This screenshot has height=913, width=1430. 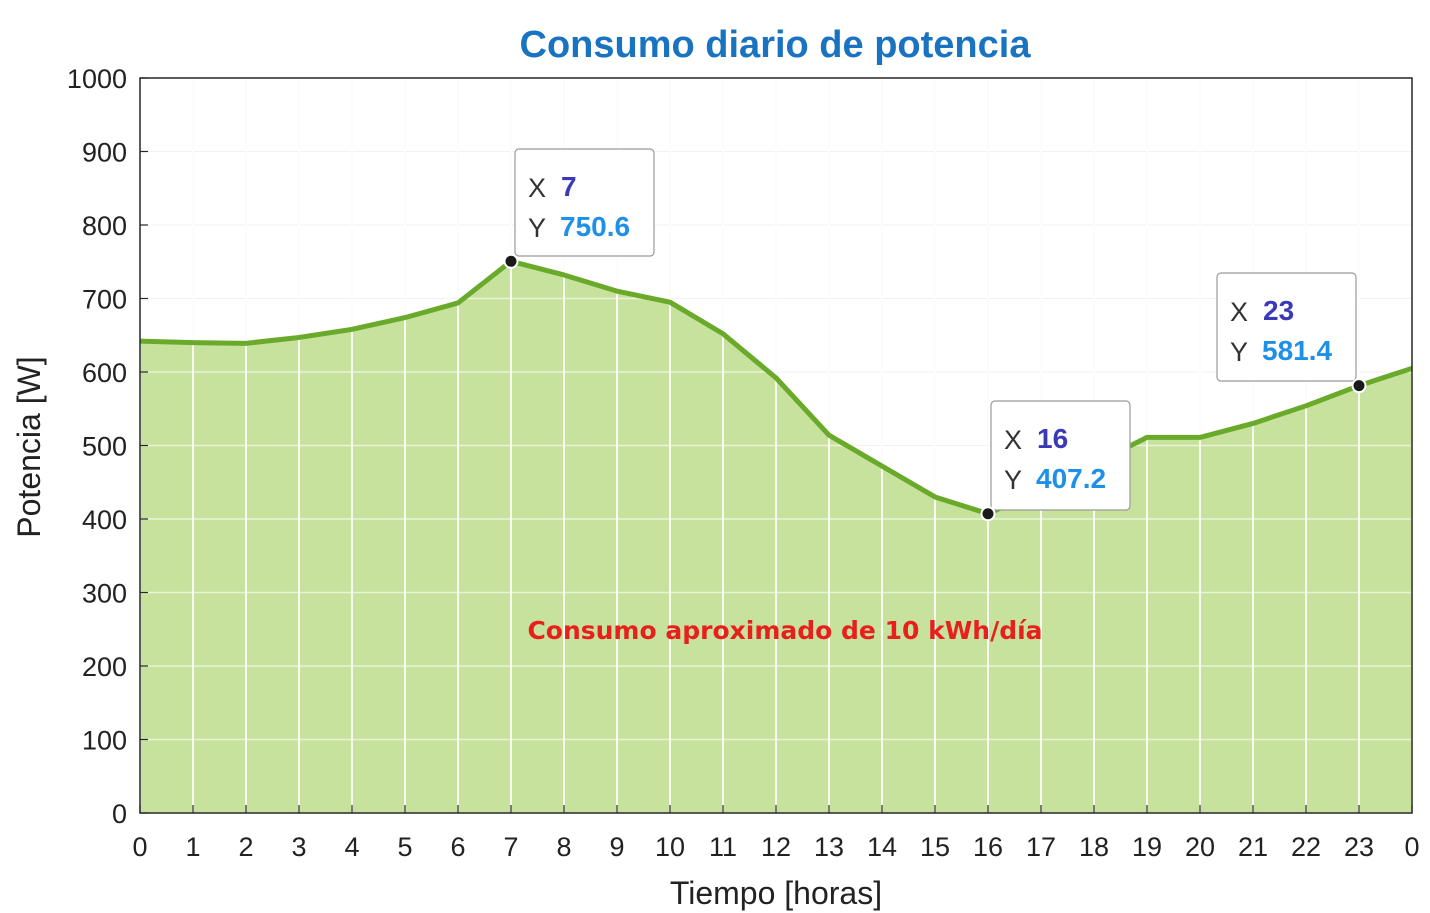 I want to click on x-tick-label: 19, so click(x=1147, y=847).